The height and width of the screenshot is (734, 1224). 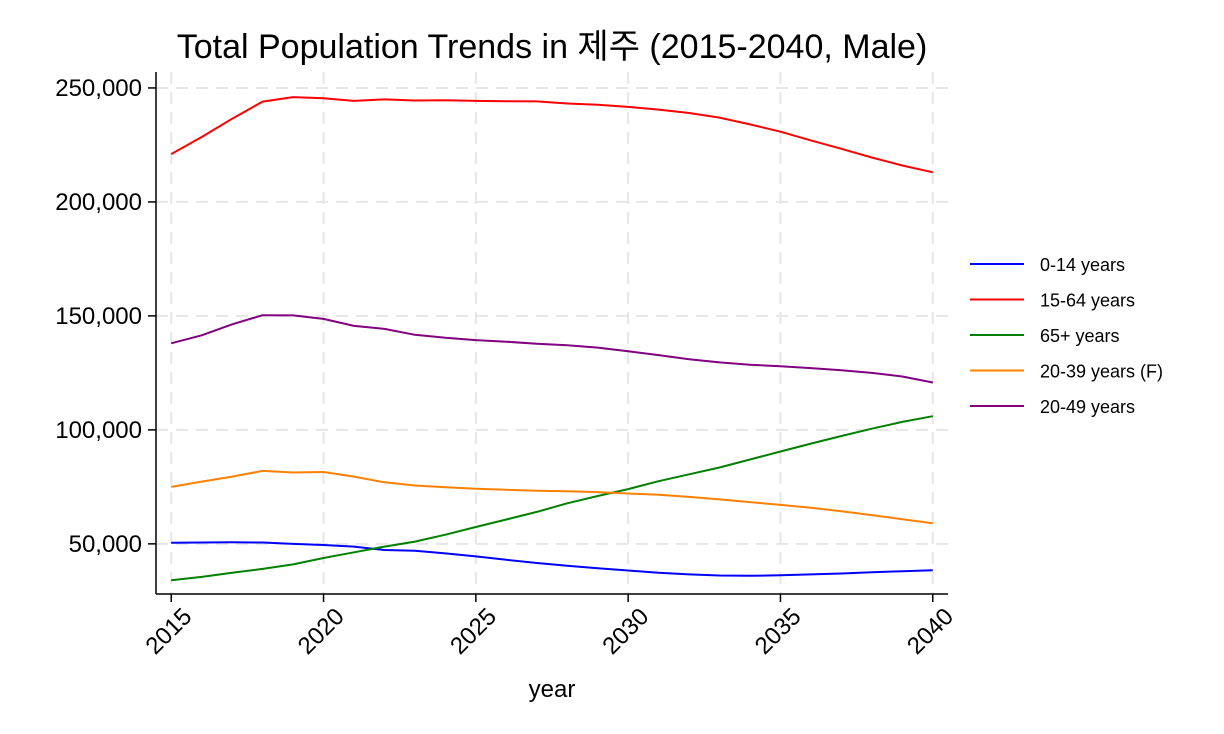 I want to click on legend-label: 15-64 years, so click(x=1087, y=301).